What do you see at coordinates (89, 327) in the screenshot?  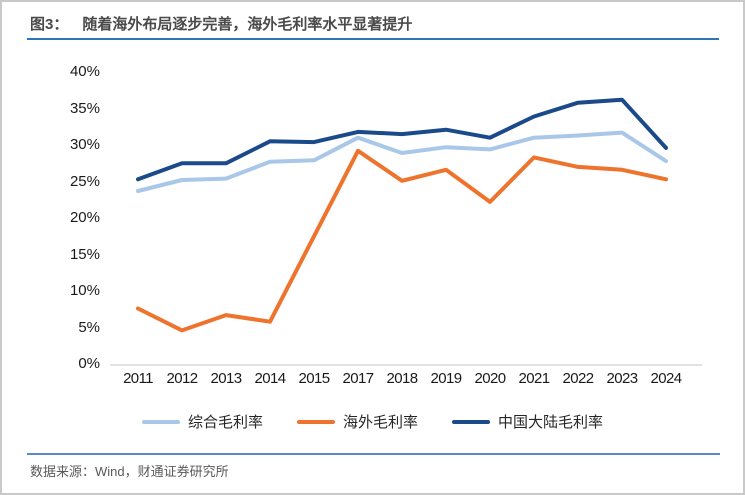 I see `y-tick-label: 5%` at bounding box center [89, 327].